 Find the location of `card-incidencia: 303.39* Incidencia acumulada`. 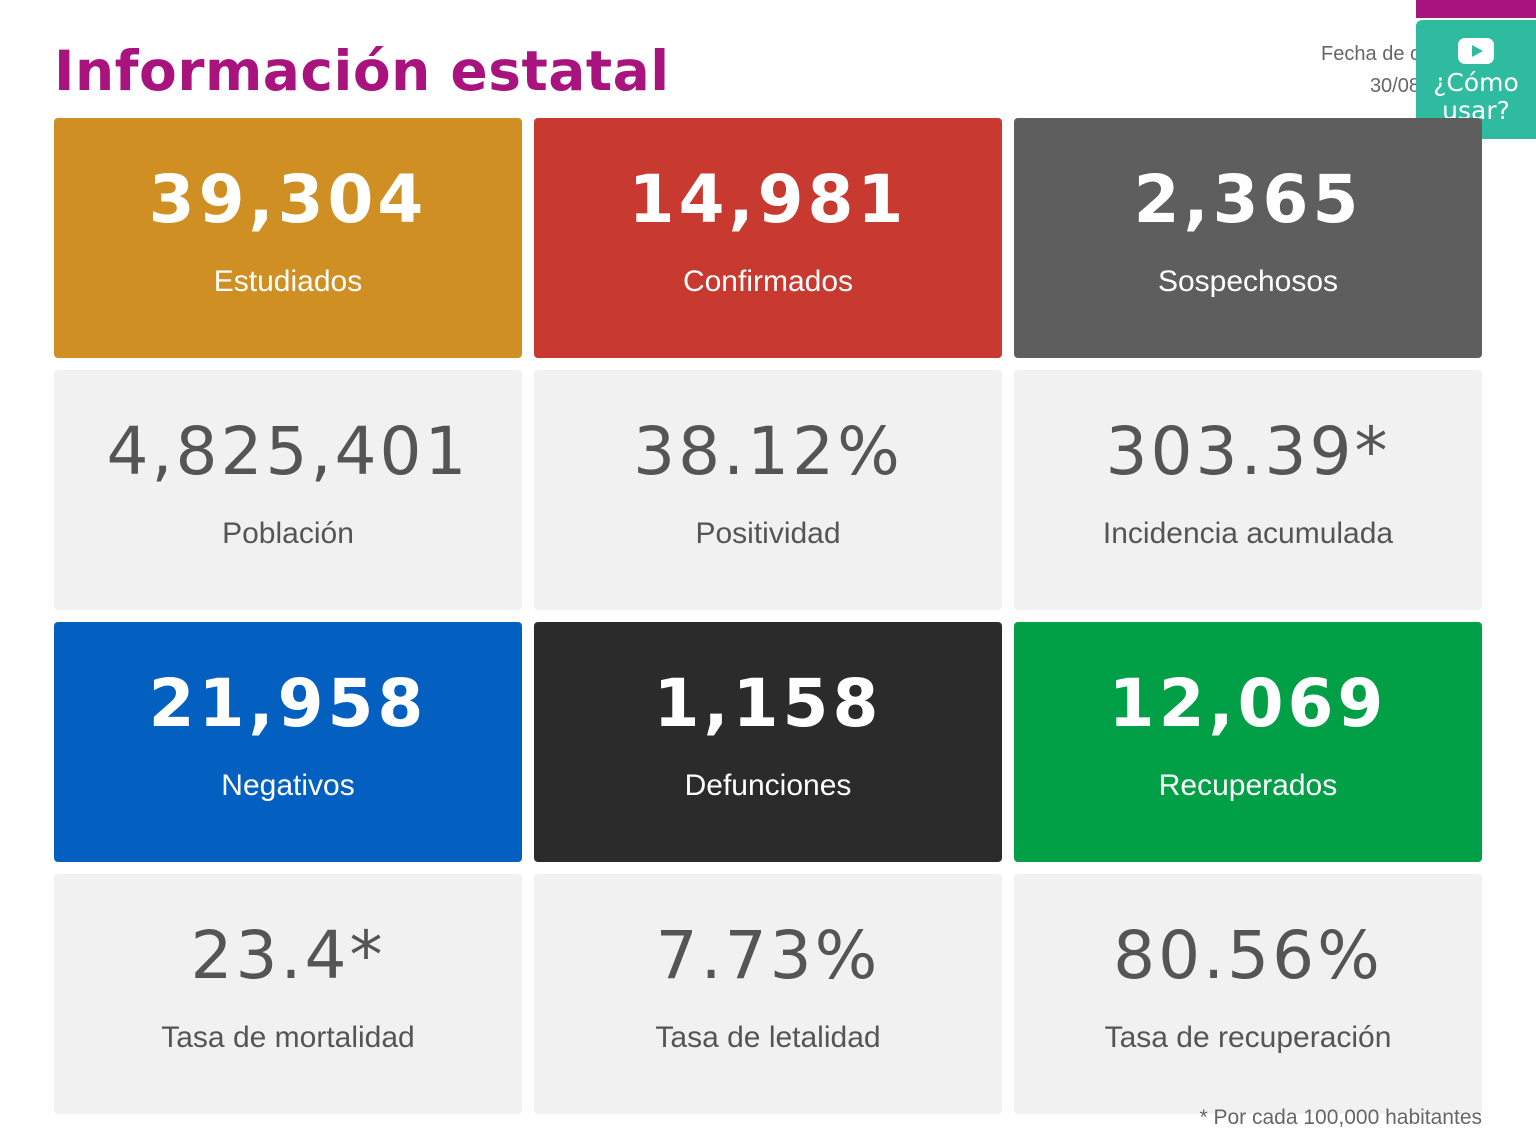

card-incidencia: 303.39* Incidencia acumulada is located at coordinates (1248, 490).